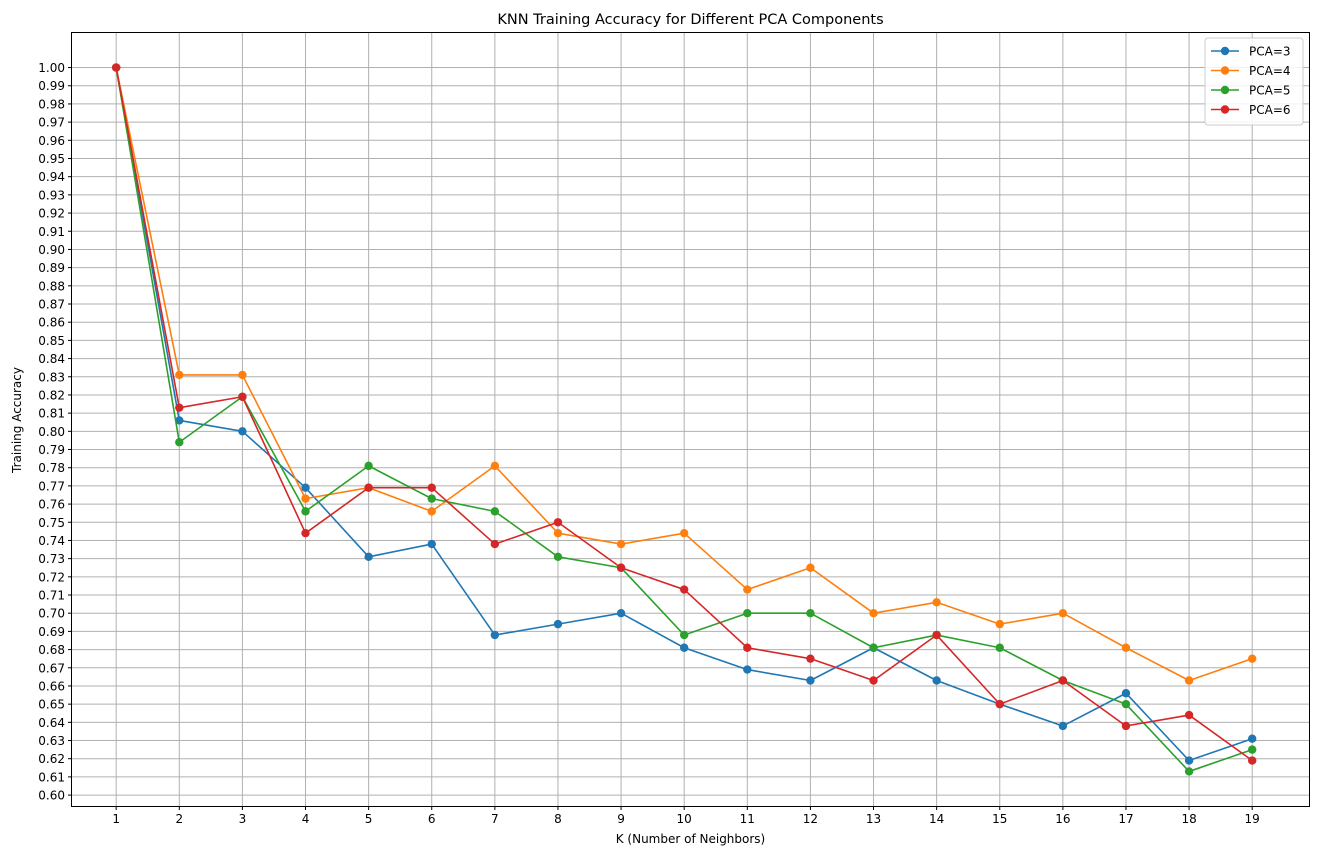  What do you see at coordinates (51, 286) in the screenshot?
I see `y-tick-label: 0.88` at bounding box center [51, 286].